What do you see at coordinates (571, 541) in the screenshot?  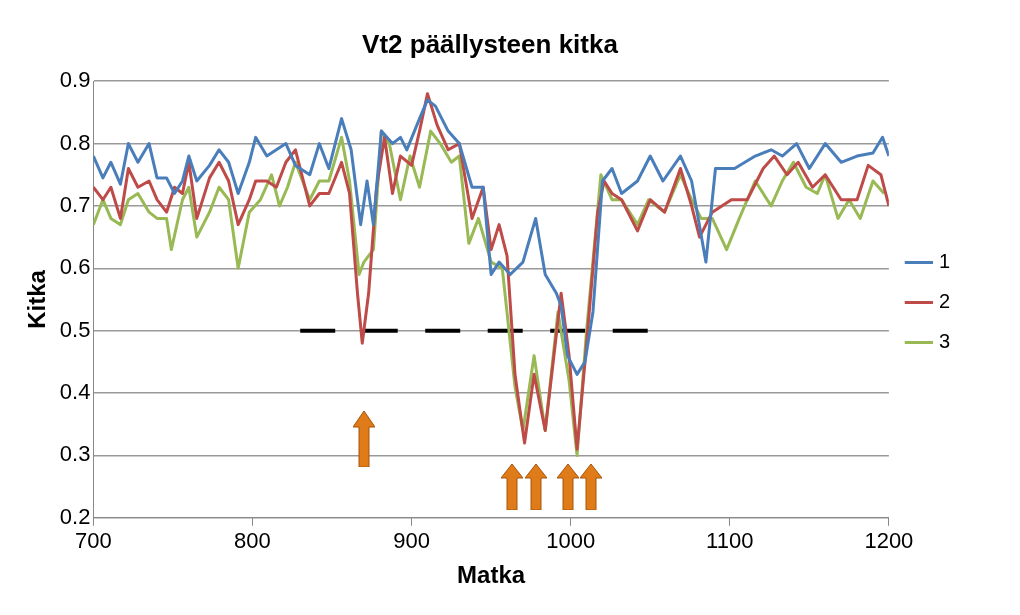 I see `x-tick-label: 1000` at bounding box center [571, 541].